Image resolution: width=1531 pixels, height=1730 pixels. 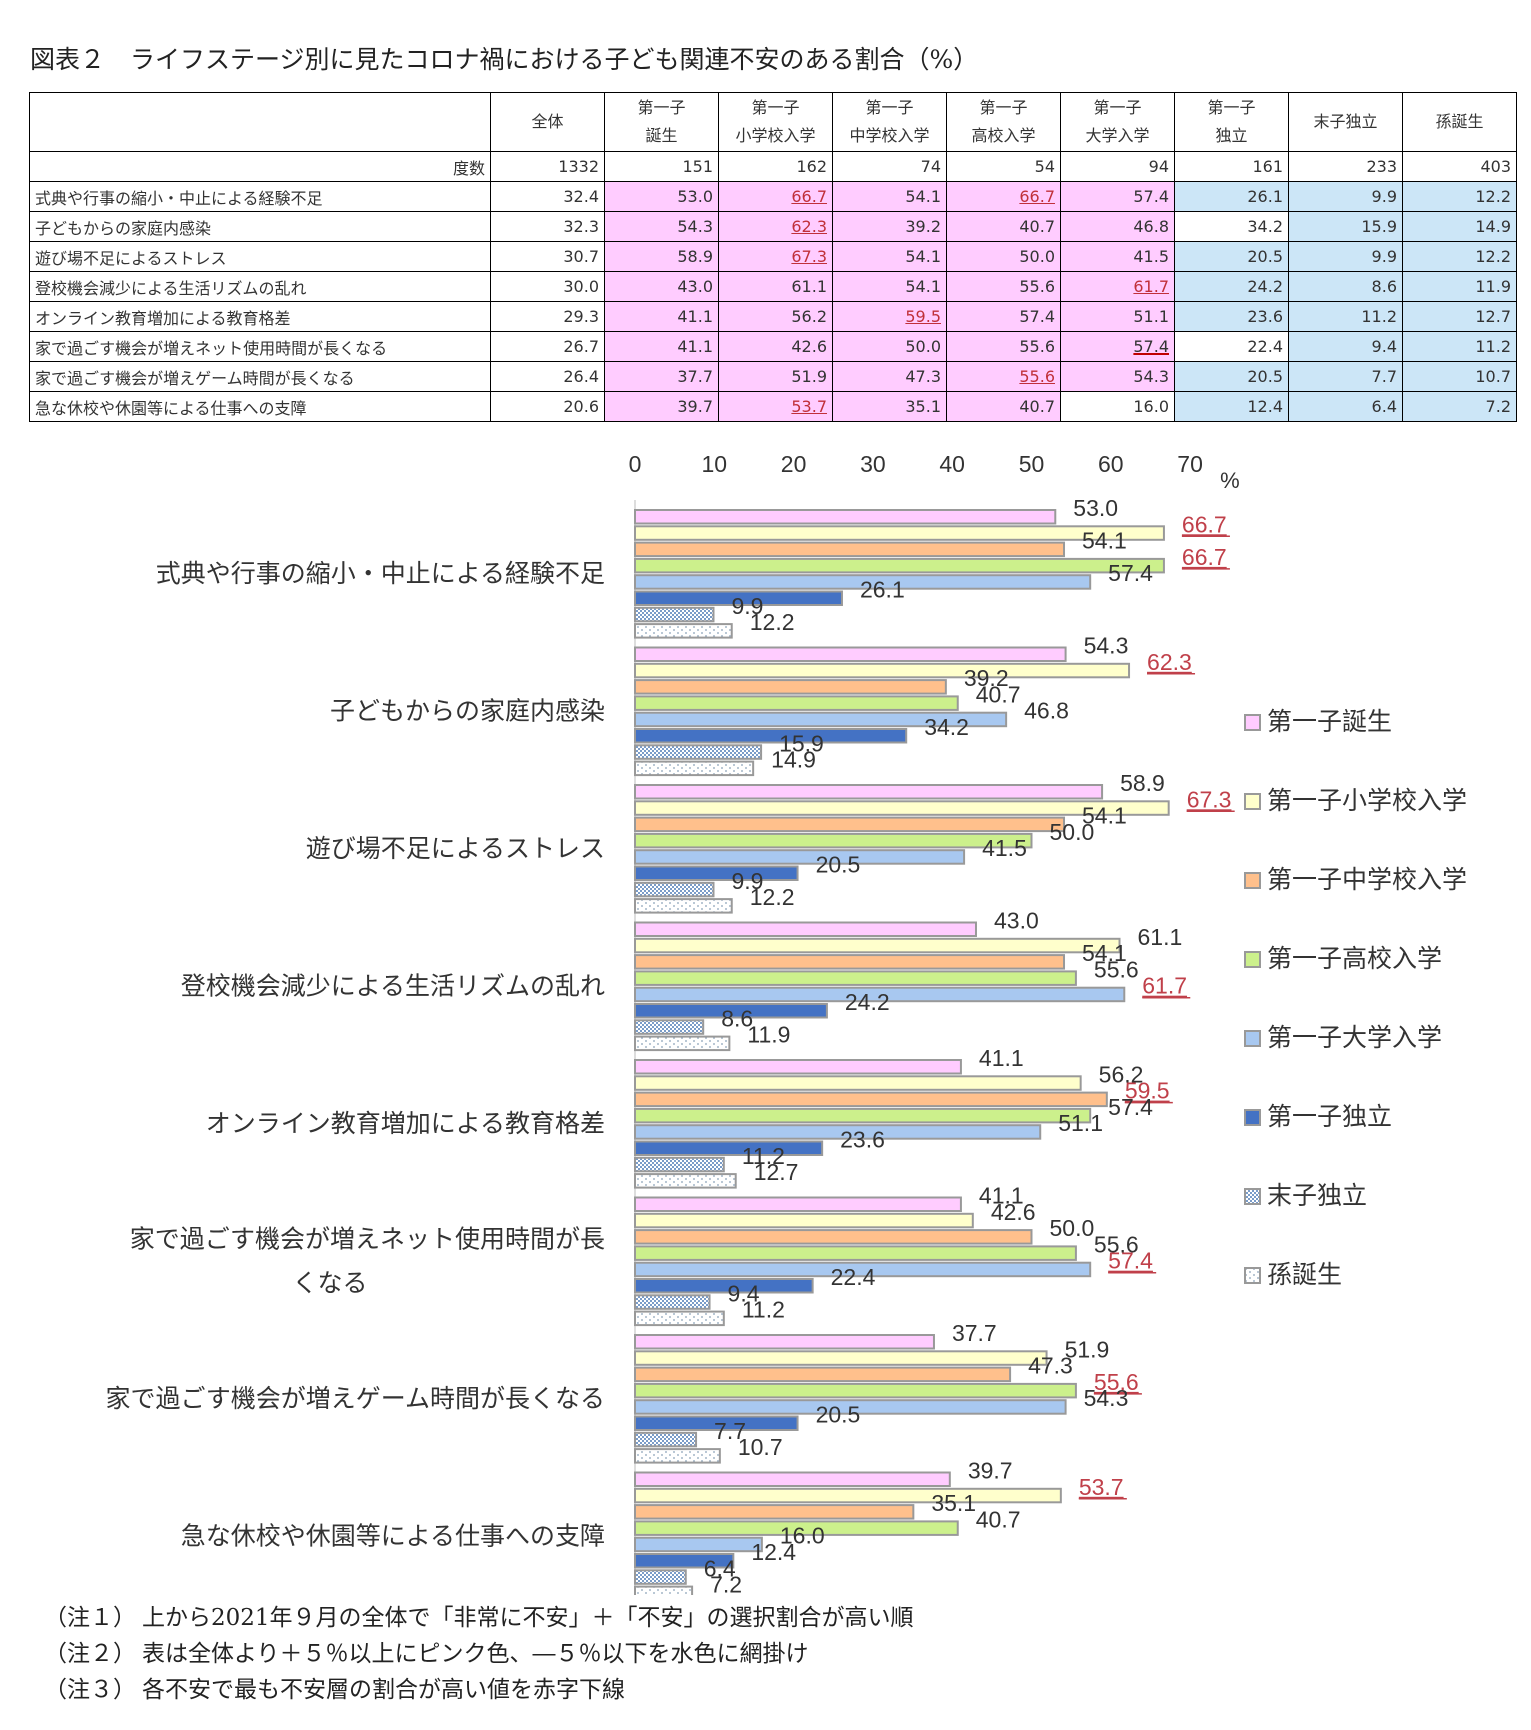 What do you see at coordinates (1164, 986) in the screenshot?
I see `data-label: 61.7` at bounding box center [1164, 986].